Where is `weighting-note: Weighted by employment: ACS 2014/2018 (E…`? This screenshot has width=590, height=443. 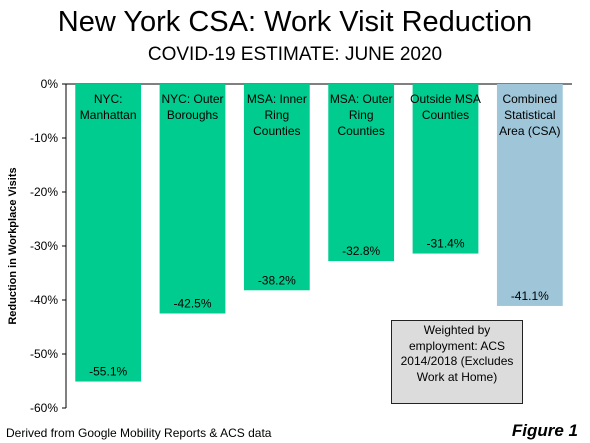 weighting-note: Weighted by employment: ACS 2014/2018 (E… is located at coordinates (457, 362).